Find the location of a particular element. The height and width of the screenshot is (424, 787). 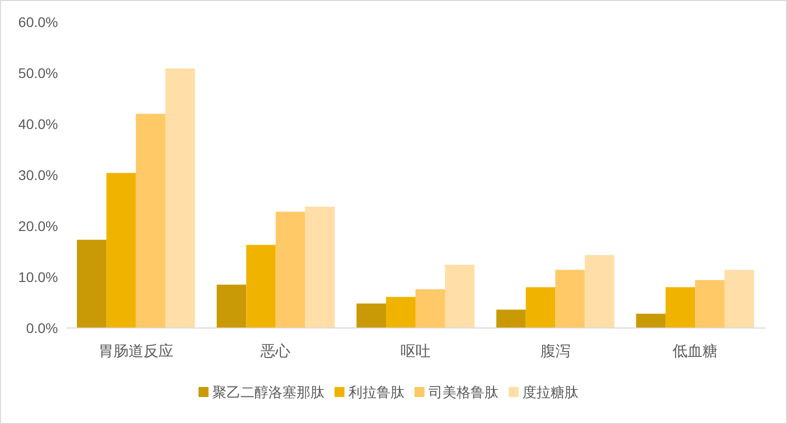

y-tick-label: 0.0% is located at coordinates (42, 328).